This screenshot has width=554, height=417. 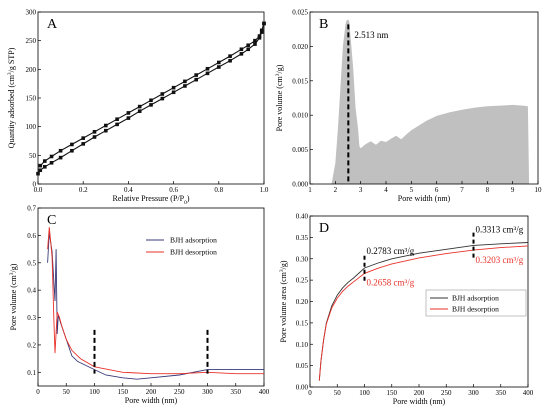 What do you see at coordinates (302, 302) in the screenshot?
I see `y-tick-label: 0.20` at bounding box center [302, 302].